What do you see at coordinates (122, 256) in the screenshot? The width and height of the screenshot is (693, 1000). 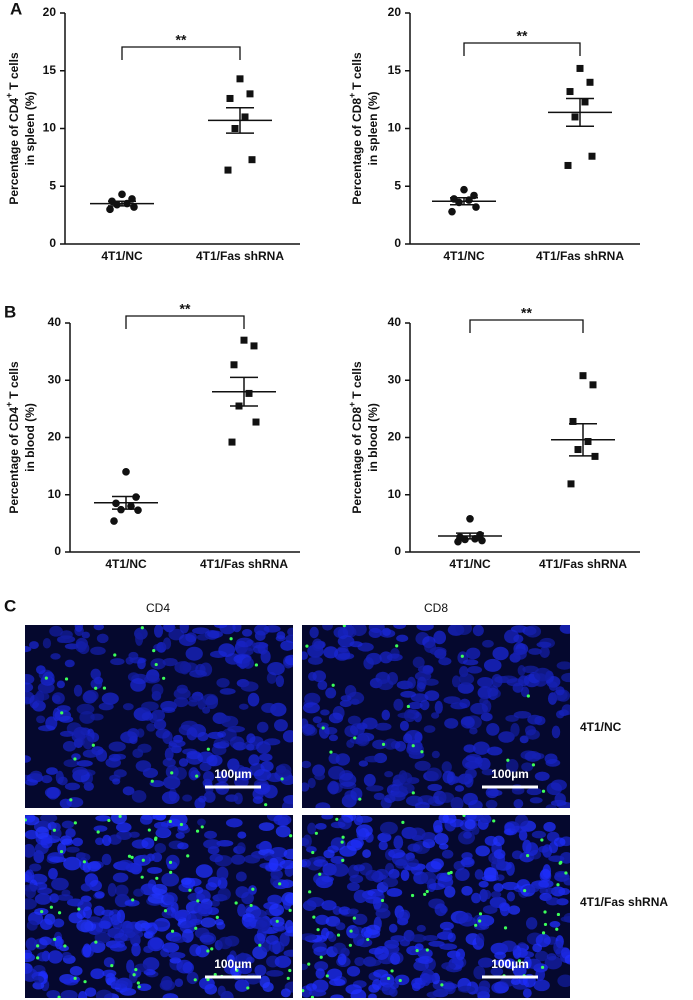 I see `x-tick-label: 4T1/NC` at bounding box center [122, 256].